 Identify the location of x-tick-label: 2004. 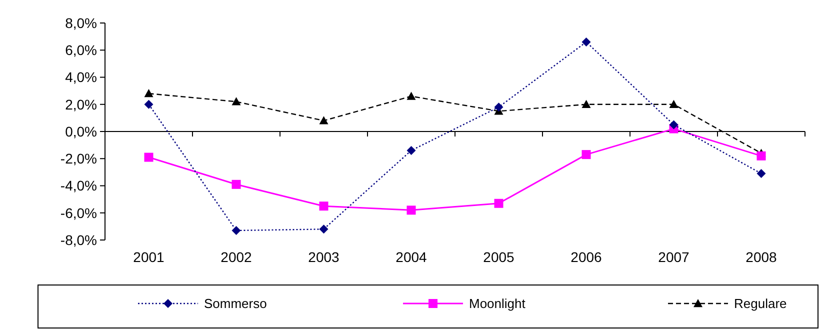
(412, 257).